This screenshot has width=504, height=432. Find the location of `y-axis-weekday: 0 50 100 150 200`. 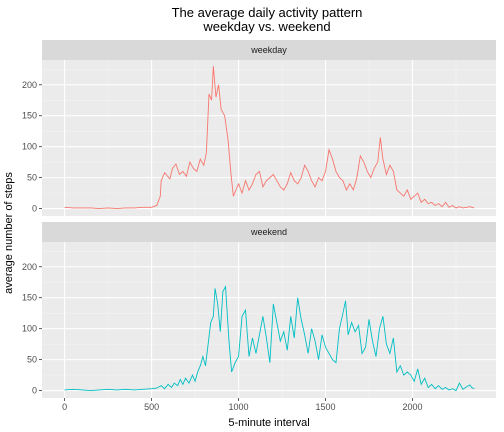

y-axis-weekday: 0 50 100 150 200 is located at coordinates (32, 147).